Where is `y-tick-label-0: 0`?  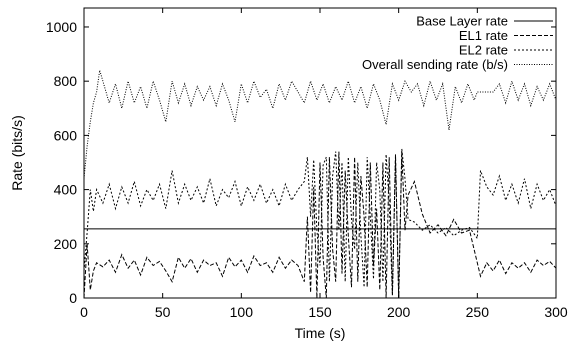 y-tick-label-0: 0 is located at coordinates (73, 298).